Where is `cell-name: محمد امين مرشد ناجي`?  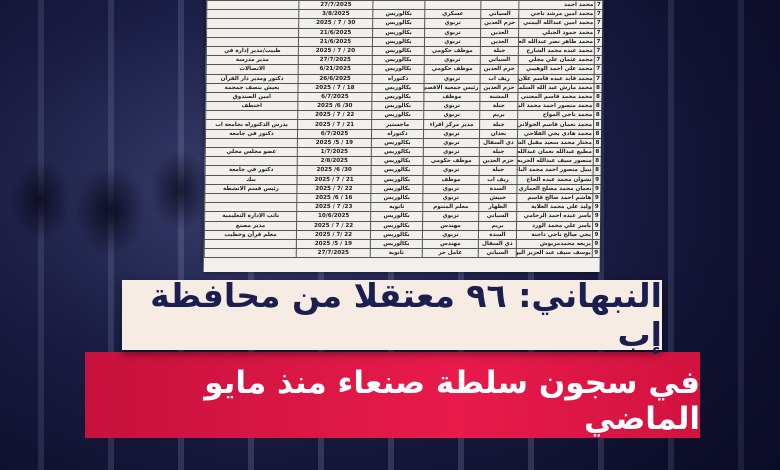
cell-name: محمد امين مرشد ناجي is located at coordinates (556, 14).